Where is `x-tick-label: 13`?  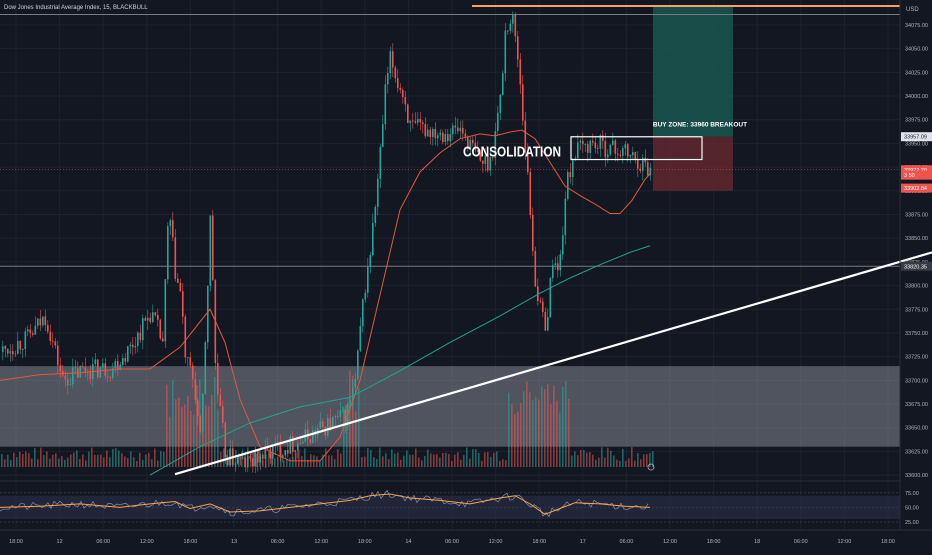
x-tick-label: 13 is located at coordinates (234, 542).